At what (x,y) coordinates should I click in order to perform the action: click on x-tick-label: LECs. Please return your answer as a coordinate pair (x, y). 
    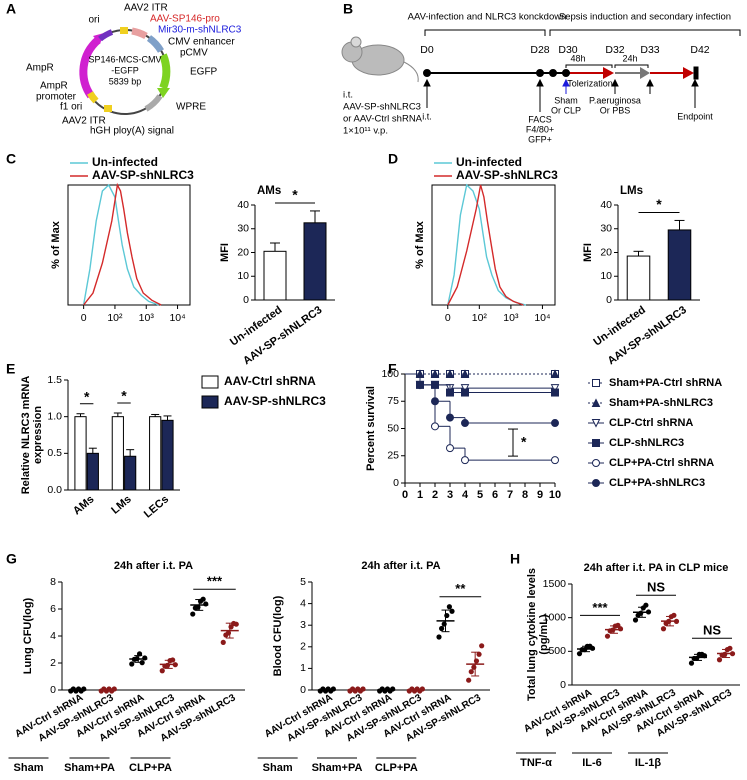
    Looking at the image, I should click on (156, 506).